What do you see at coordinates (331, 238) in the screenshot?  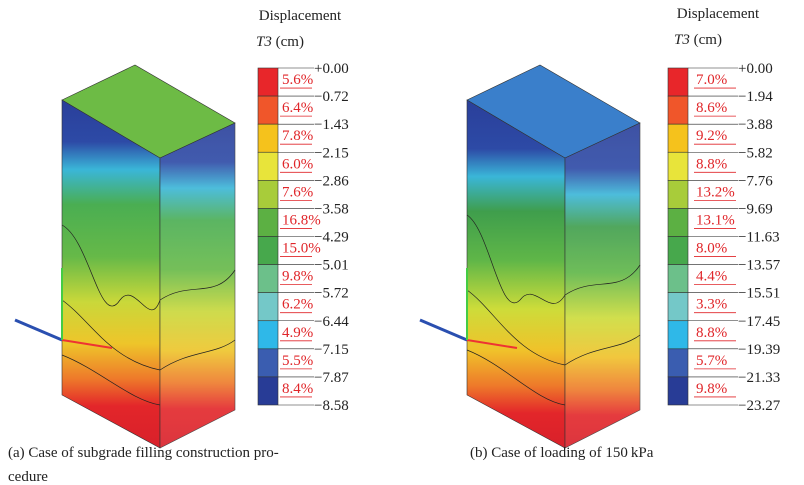 I see `legend-tick-label: −4.29` at bounding box center [331, 238].